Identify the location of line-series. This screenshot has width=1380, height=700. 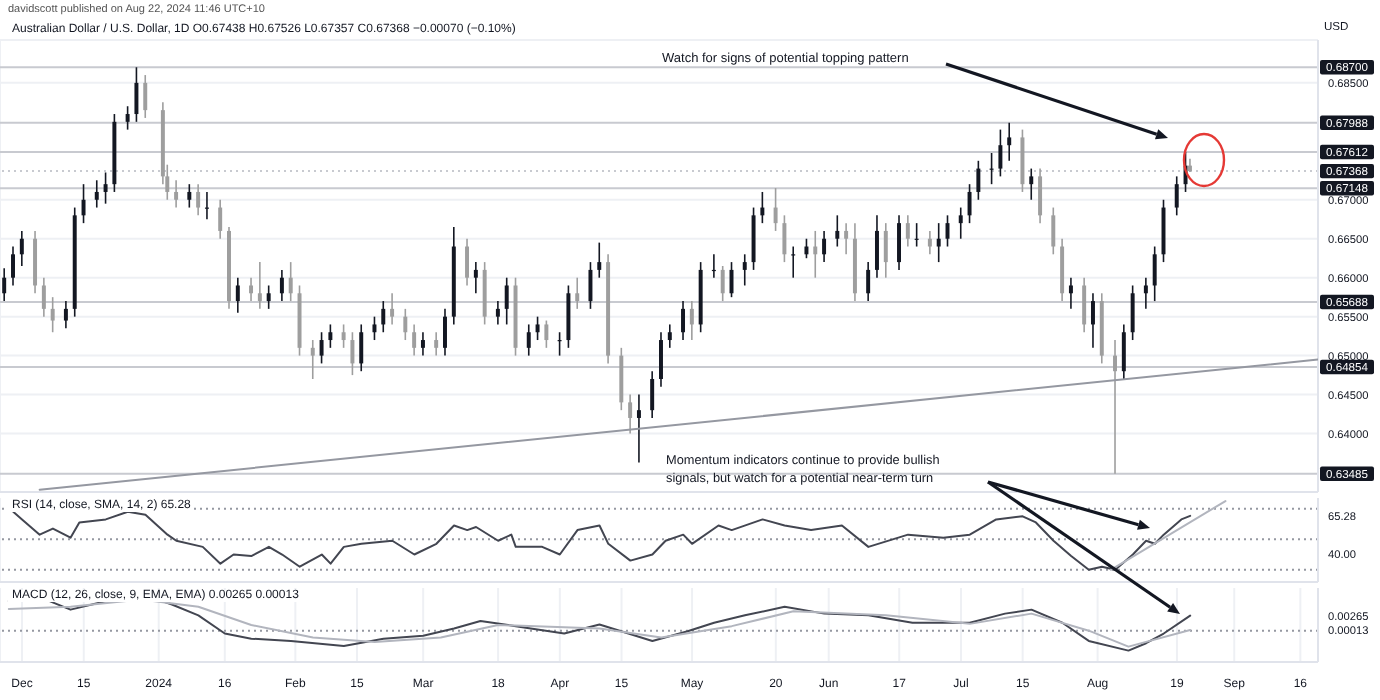
(602, 540).